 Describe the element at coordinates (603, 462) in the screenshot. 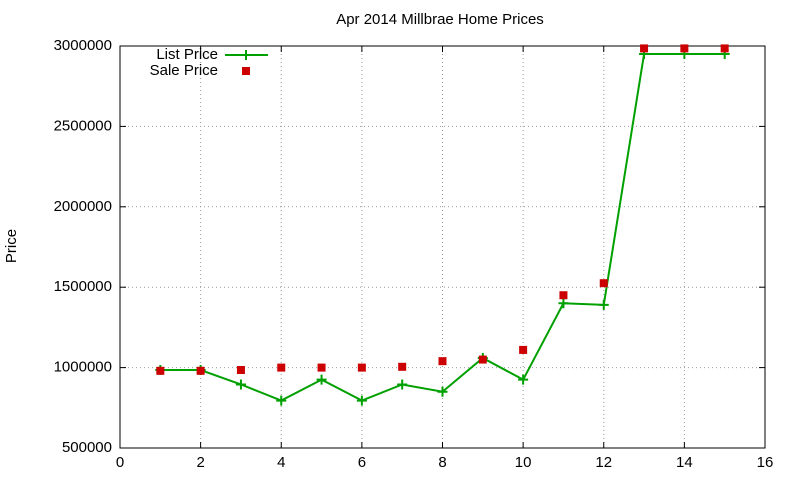

I see `x-tick-label: 12` at that location.